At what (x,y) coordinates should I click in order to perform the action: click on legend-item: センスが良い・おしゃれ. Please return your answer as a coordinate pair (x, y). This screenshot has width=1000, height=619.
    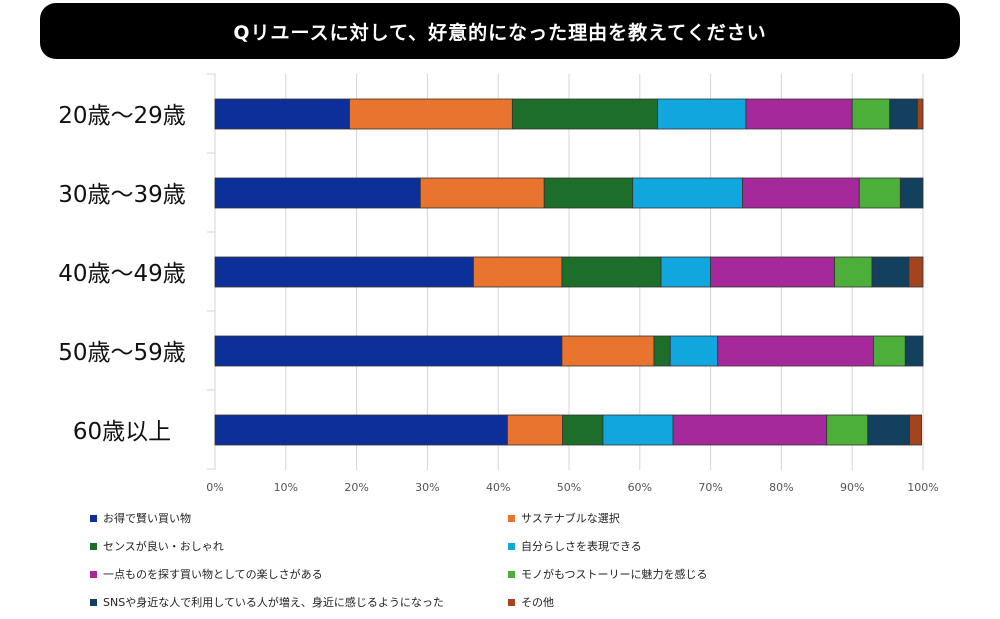
    Looking at the image, I should click on (157, 546).